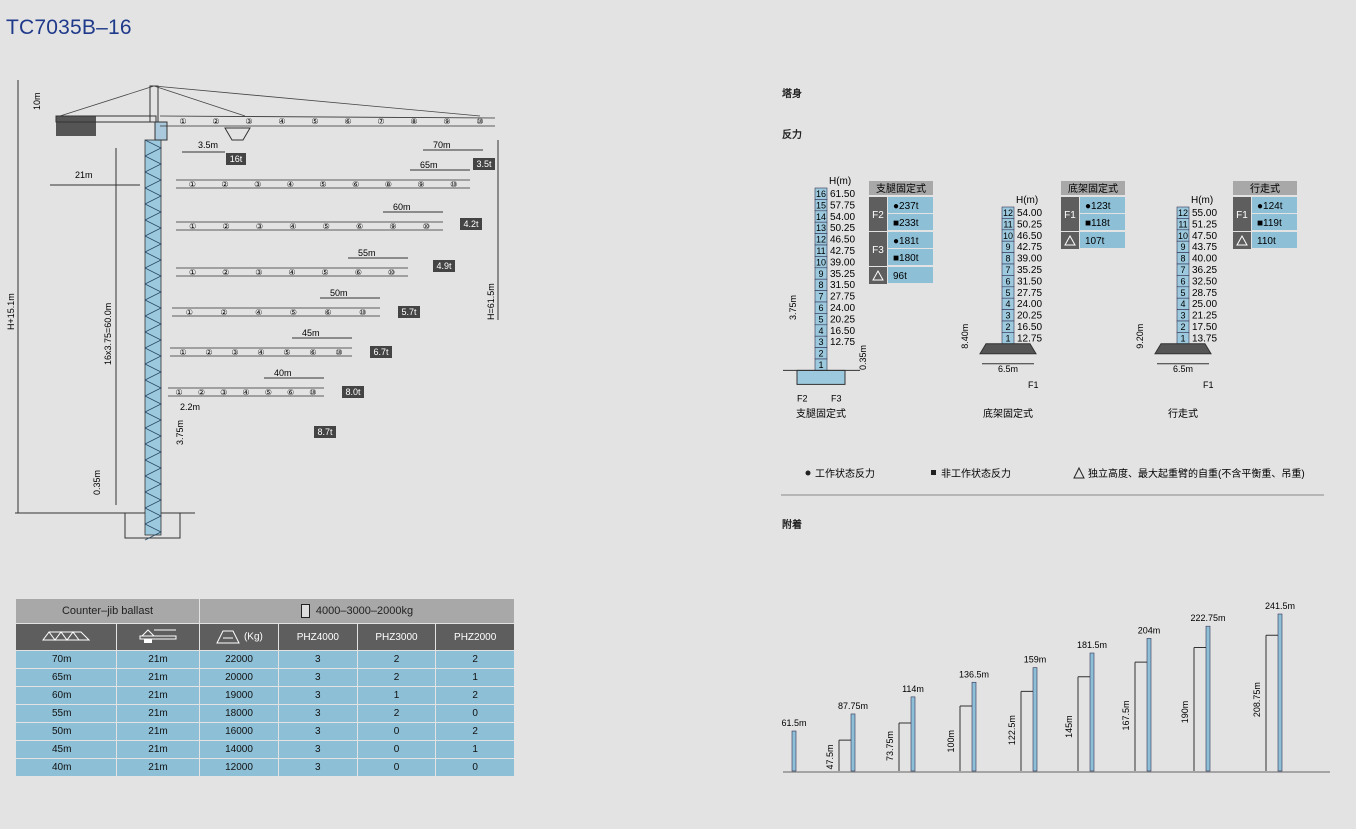 The height and width of the screenshot is (829, 1356). I want to click on level-value: 51.25, so click(1204, 224).